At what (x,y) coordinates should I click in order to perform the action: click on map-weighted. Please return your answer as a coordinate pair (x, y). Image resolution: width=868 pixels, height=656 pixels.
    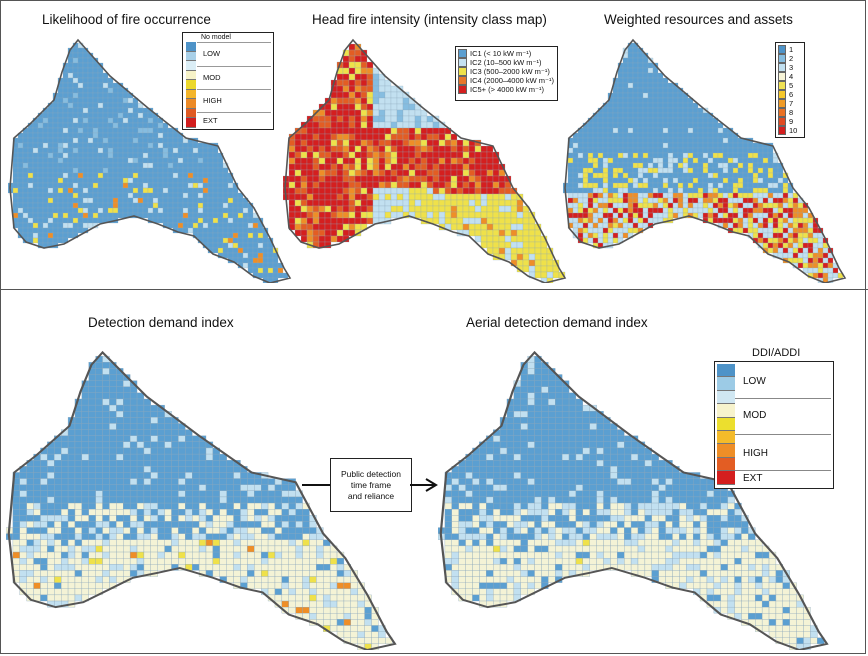
    Looking at the image, I should click on (705, 160).